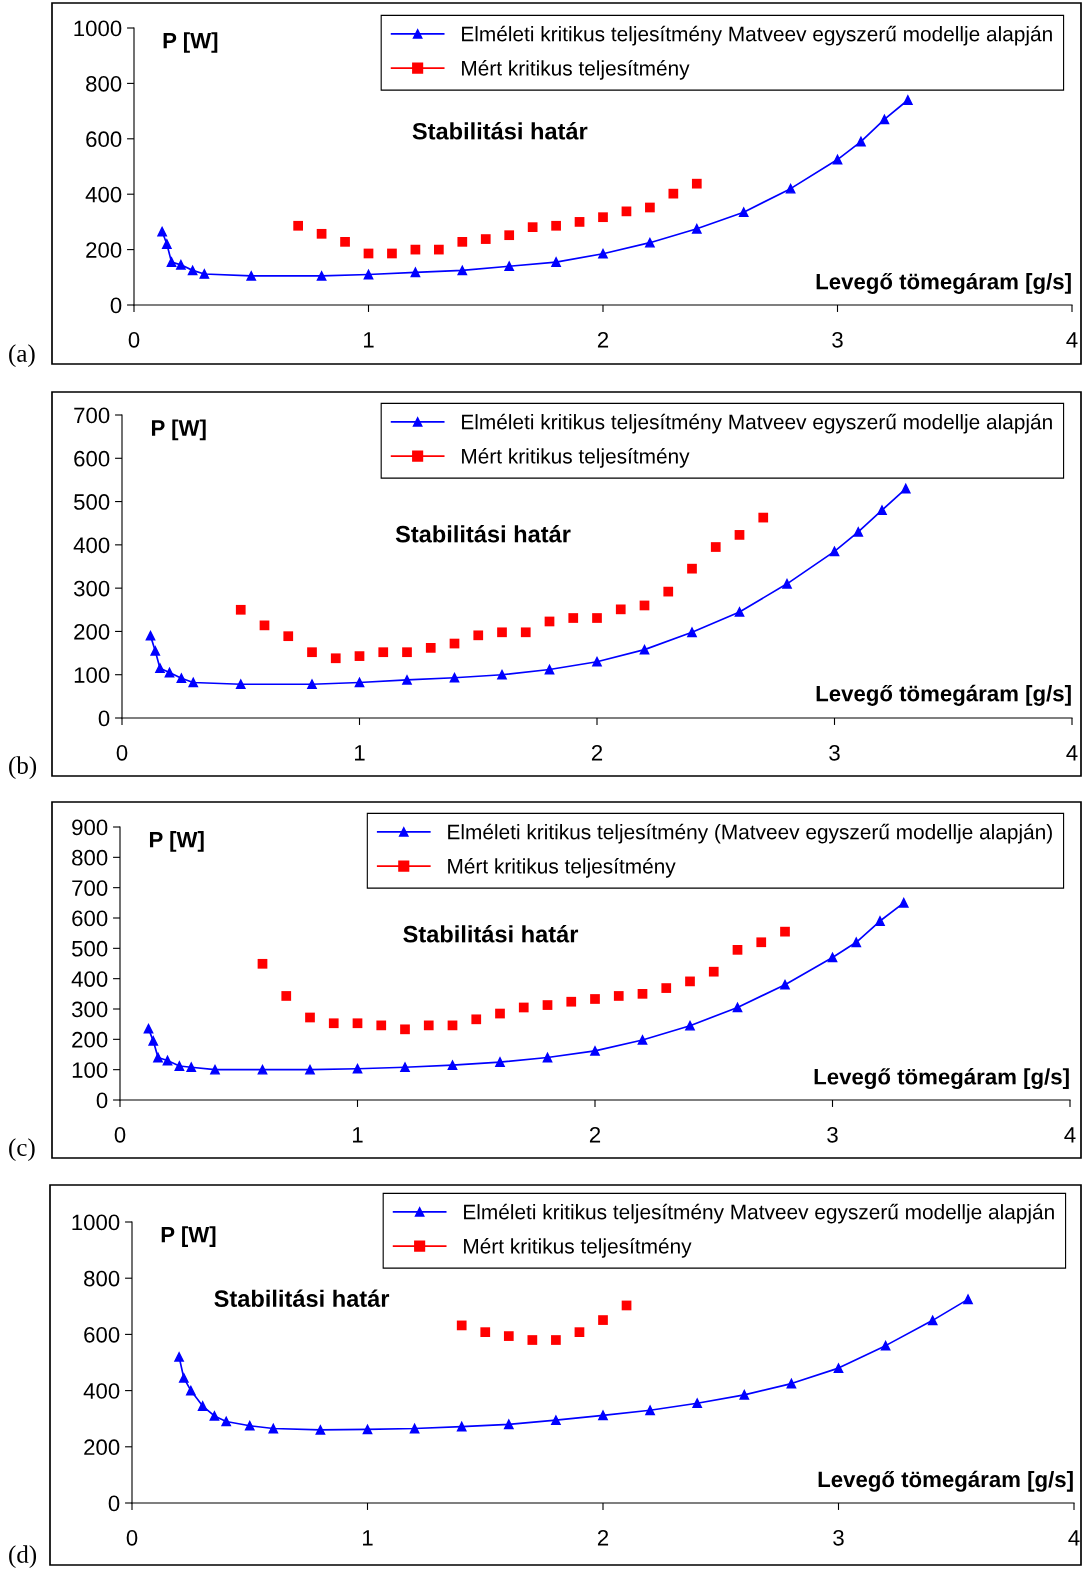  I want to click on y-tick-label: 100, so click(90, 1070).